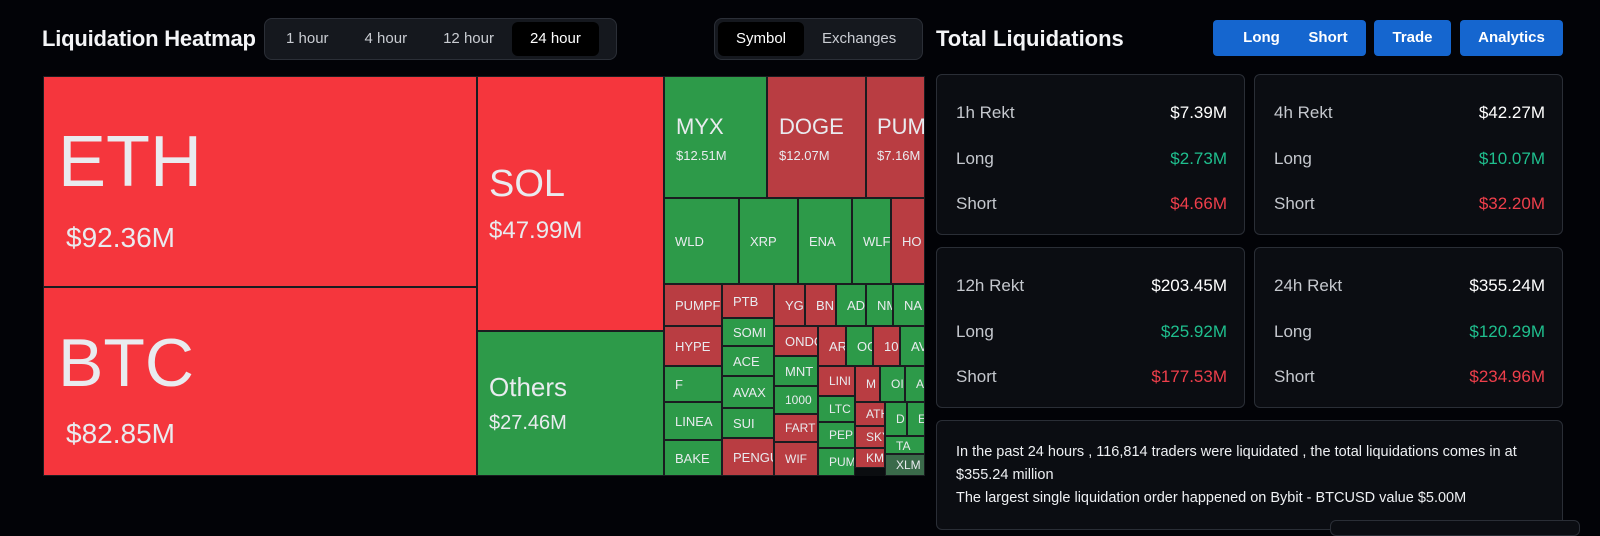 This screenshot has height=536, width=1600. I want to click on tile-symbol: FART, so click(800, 428).